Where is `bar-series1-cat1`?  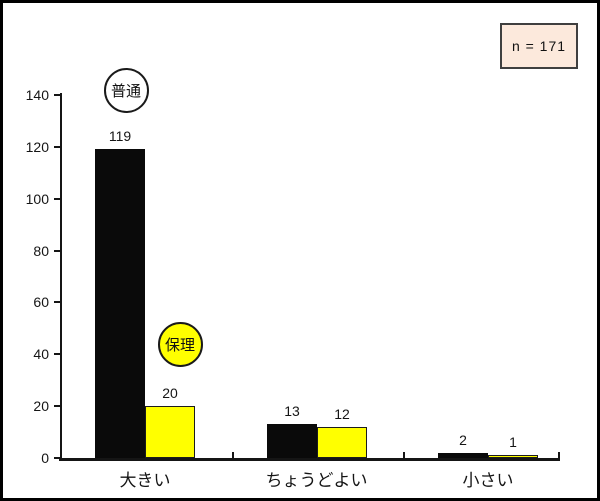
bar-series1-cat1 is located at coordinates (342, 442).